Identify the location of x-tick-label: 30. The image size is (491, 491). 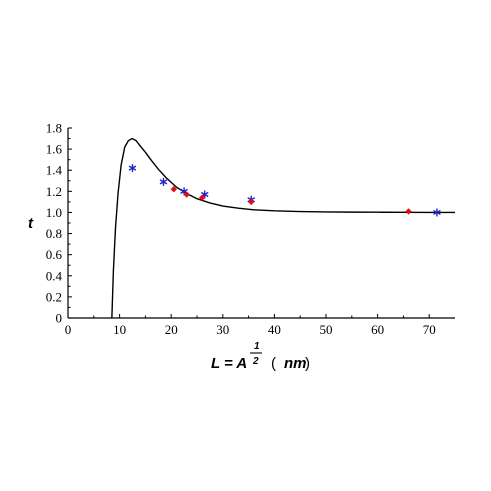
(222, 329).